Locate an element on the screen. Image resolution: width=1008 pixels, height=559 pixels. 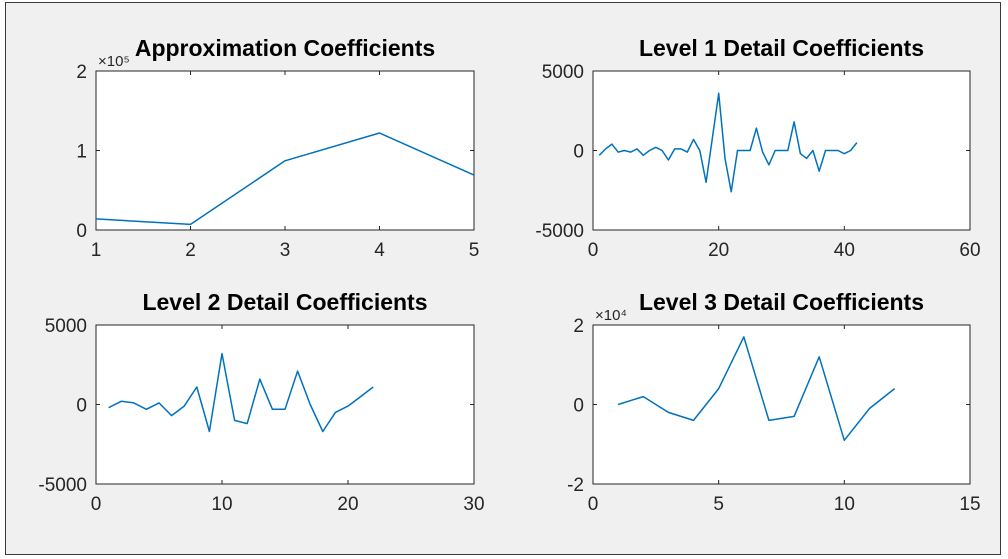
subplot-title: Level 2 Detail Coefficients is located at coordinates (284, 302).